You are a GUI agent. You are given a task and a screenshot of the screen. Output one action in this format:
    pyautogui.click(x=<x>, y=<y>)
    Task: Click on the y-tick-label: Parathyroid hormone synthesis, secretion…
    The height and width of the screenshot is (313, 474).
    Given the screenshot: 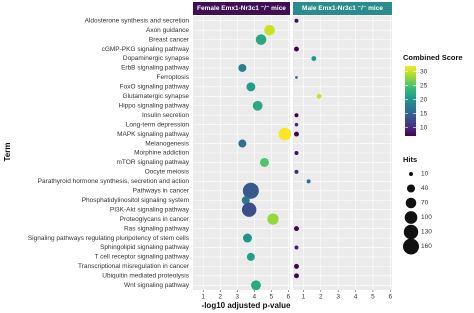 What is the action you would take?
    pyautogui.click(x=114, y=181)
    